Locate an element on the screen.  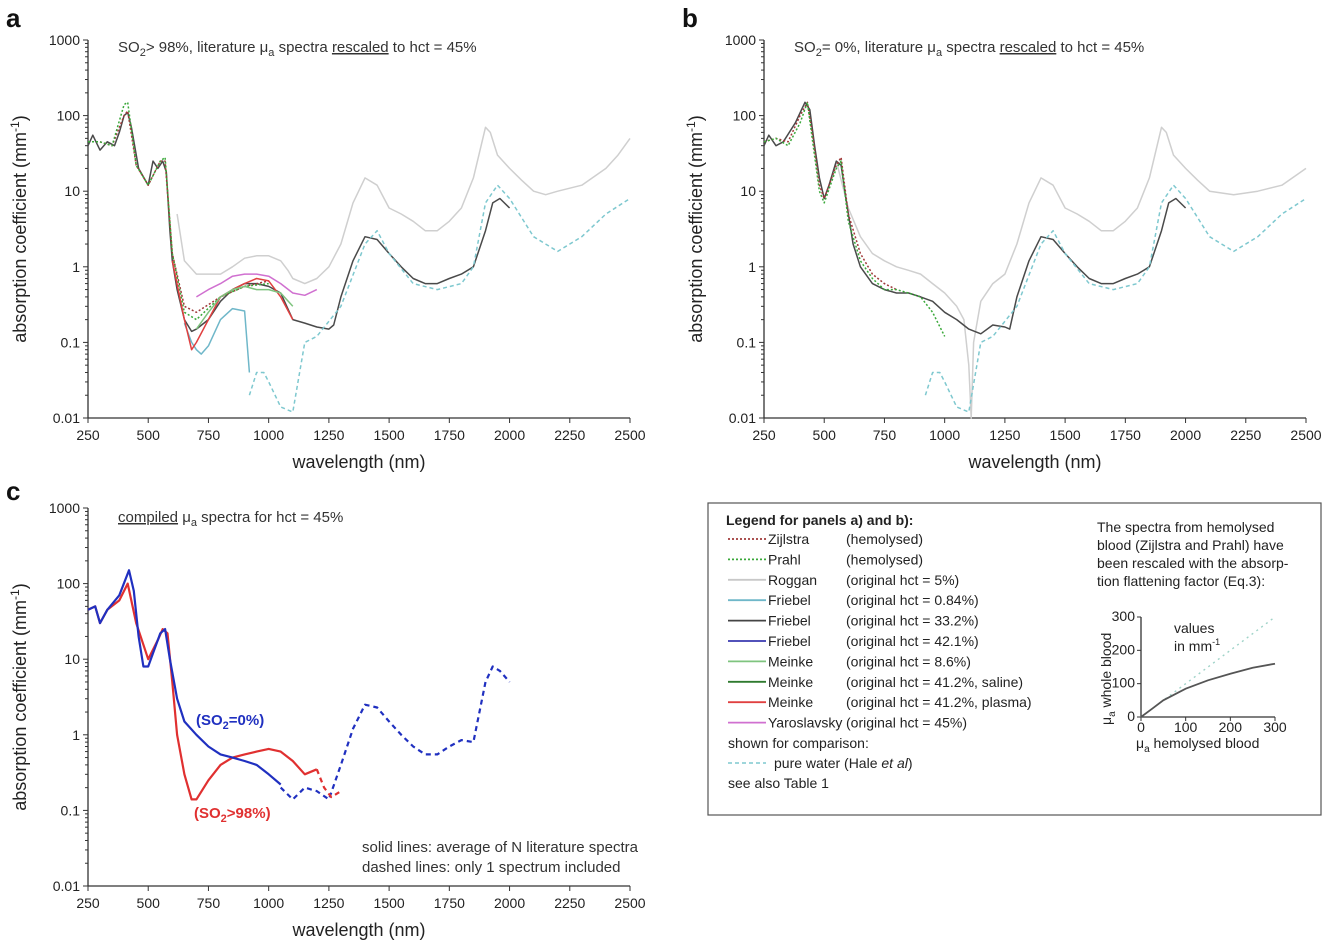
x-tick-label: 2250 is located at coordinates (569, 435).